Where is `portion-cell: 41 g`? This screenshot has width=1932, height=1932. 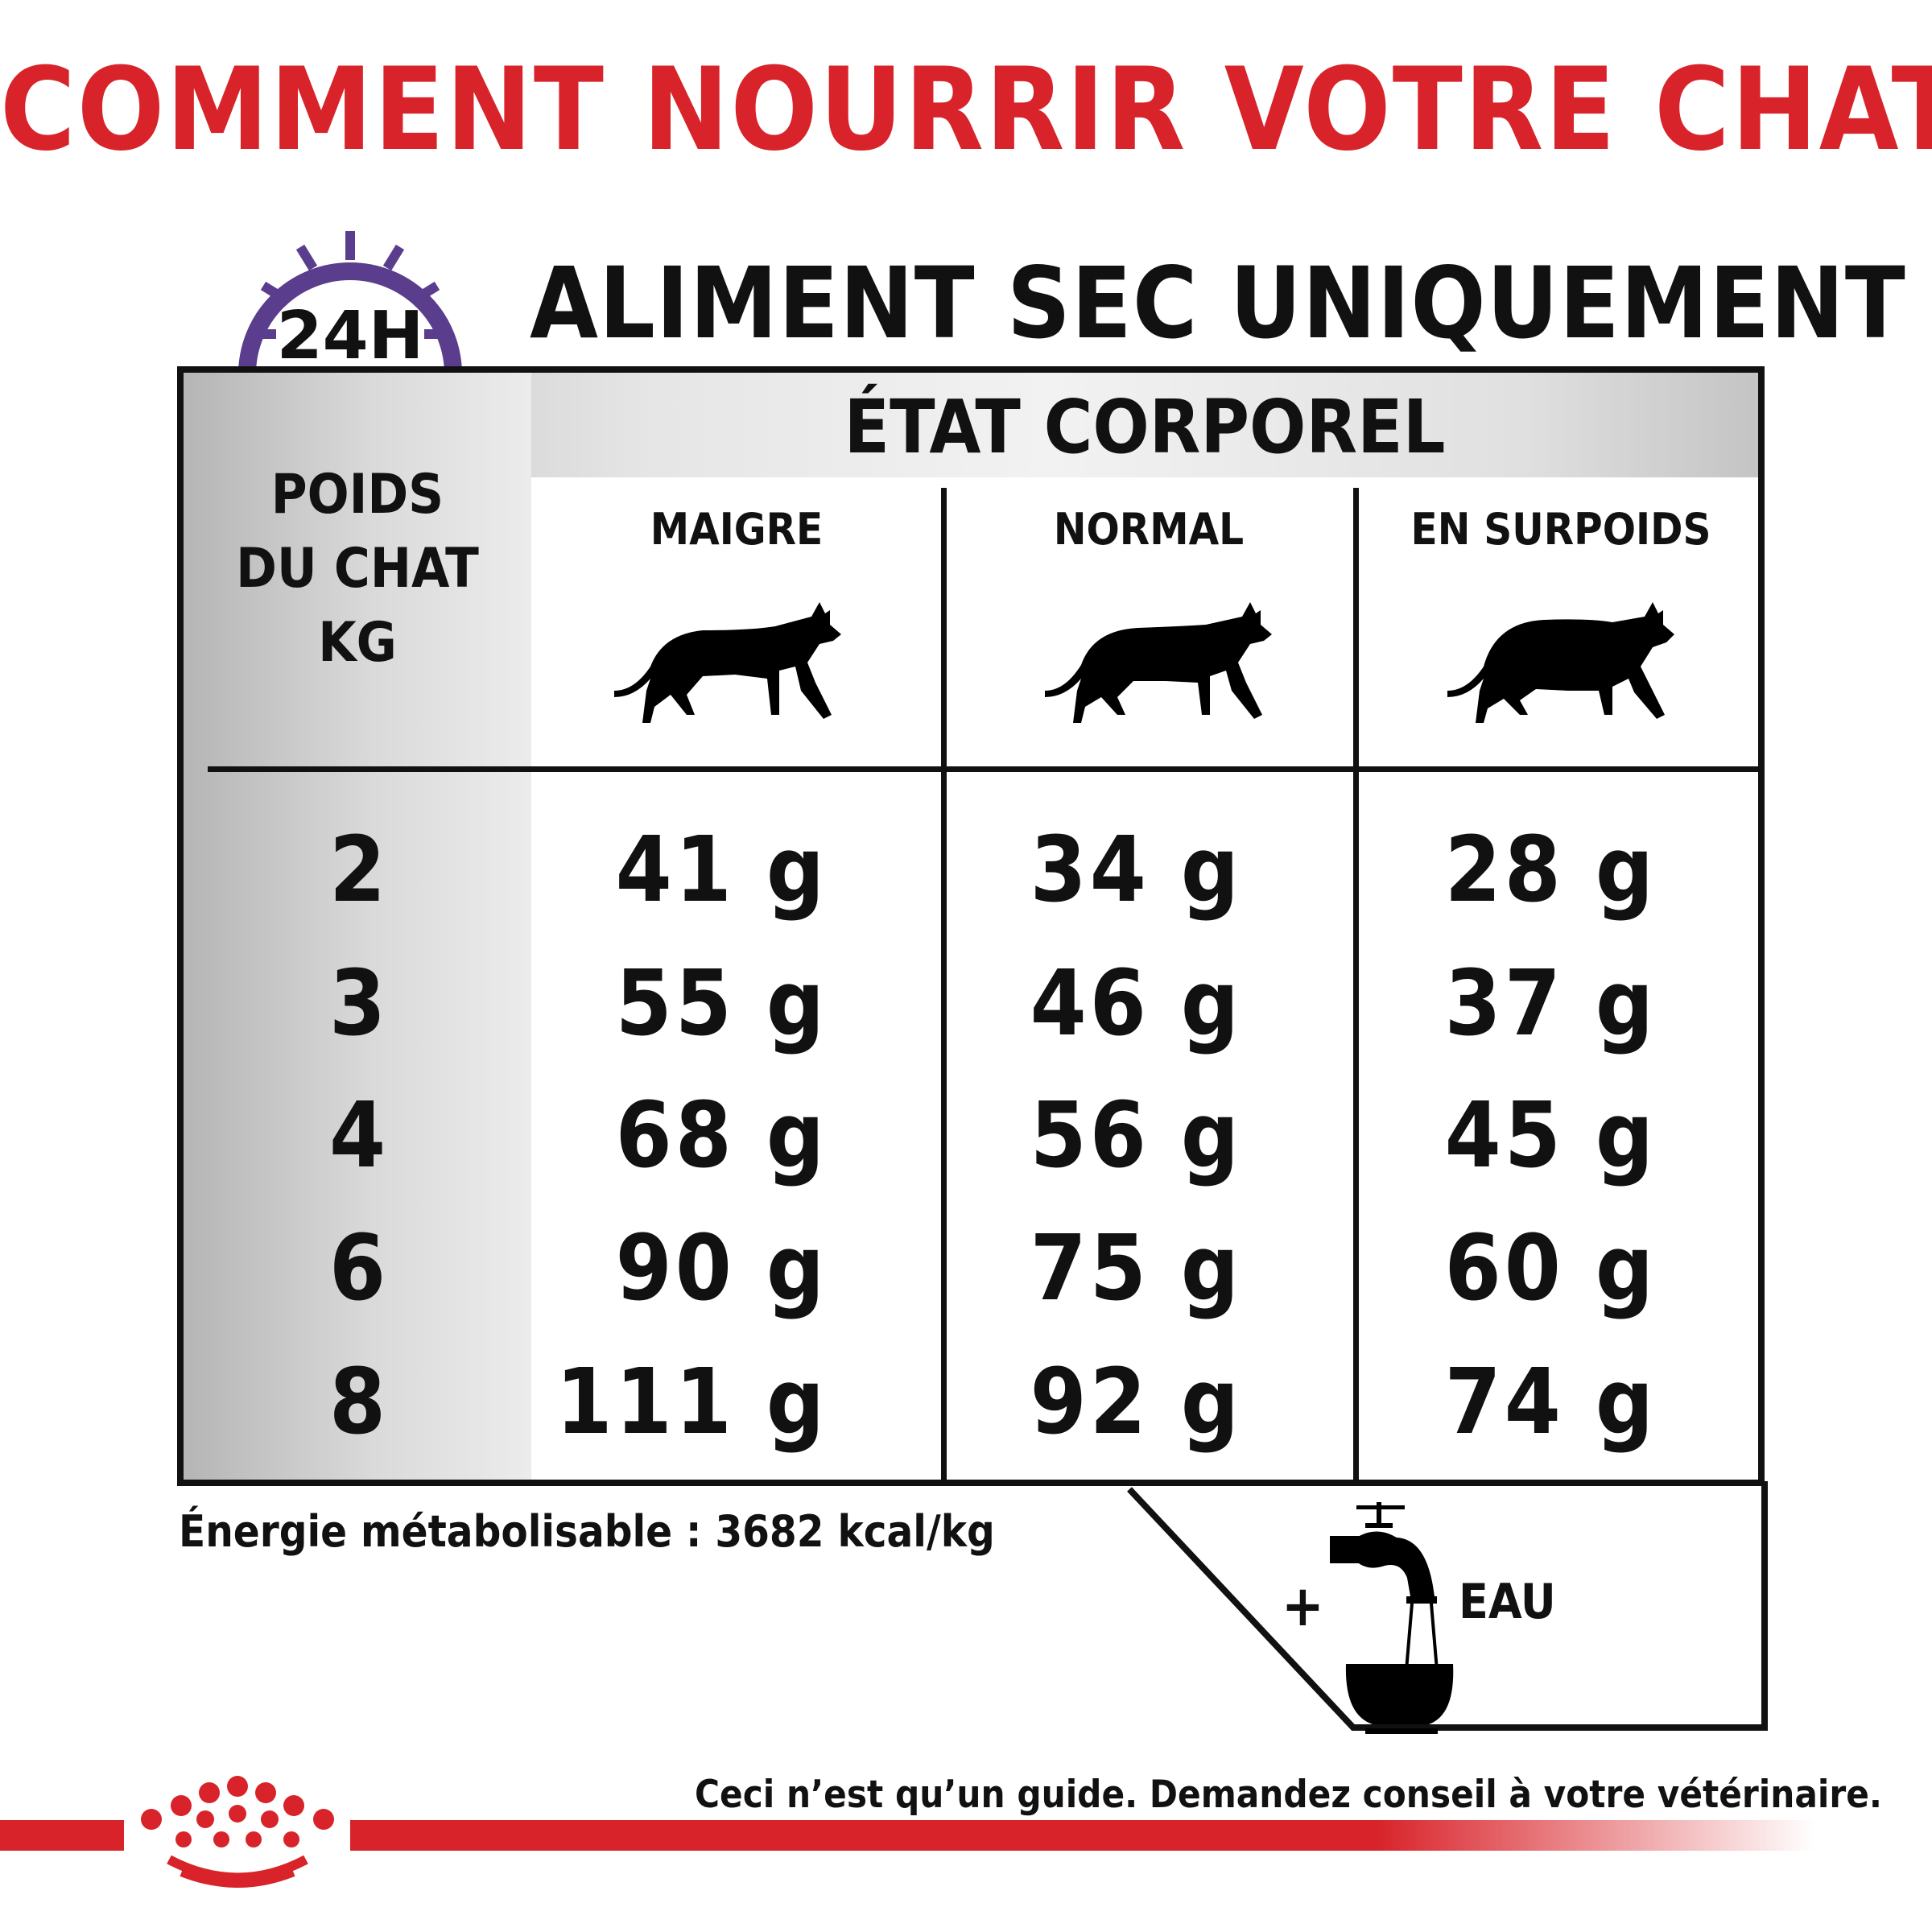 portion-cell: 41 g is located at coordinates (721, 870).